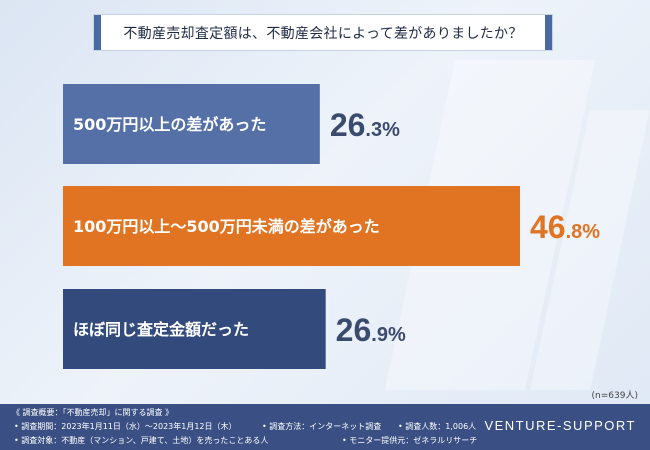  What do you see at coordinates (565, 227) in the screenshot?
I see `value-label-2: 46.8%` at bounding box center [565, 227].